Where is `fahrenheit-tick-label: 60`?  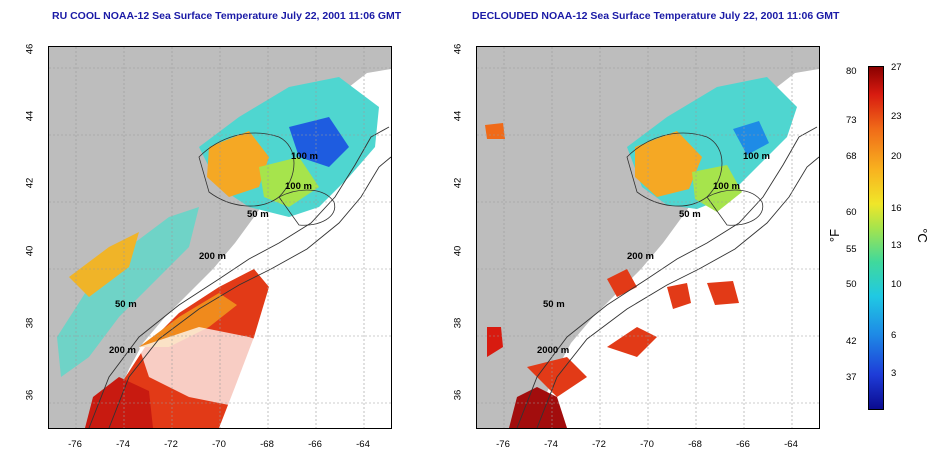
fahrenheit-tick-label: 60 is located at coordinates (851, 212).